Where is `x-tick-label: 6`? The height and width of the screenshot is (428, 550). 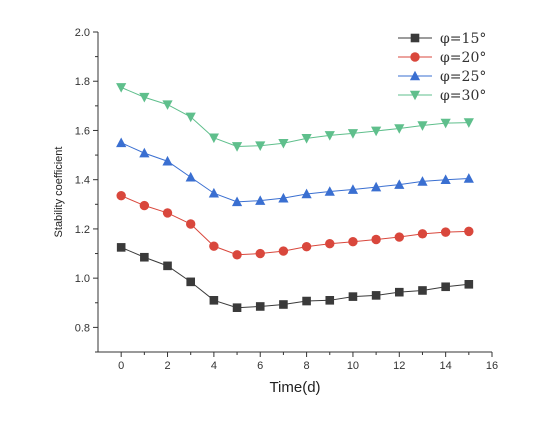
x-tick-label: 6 is located at coordinates (260, 366).